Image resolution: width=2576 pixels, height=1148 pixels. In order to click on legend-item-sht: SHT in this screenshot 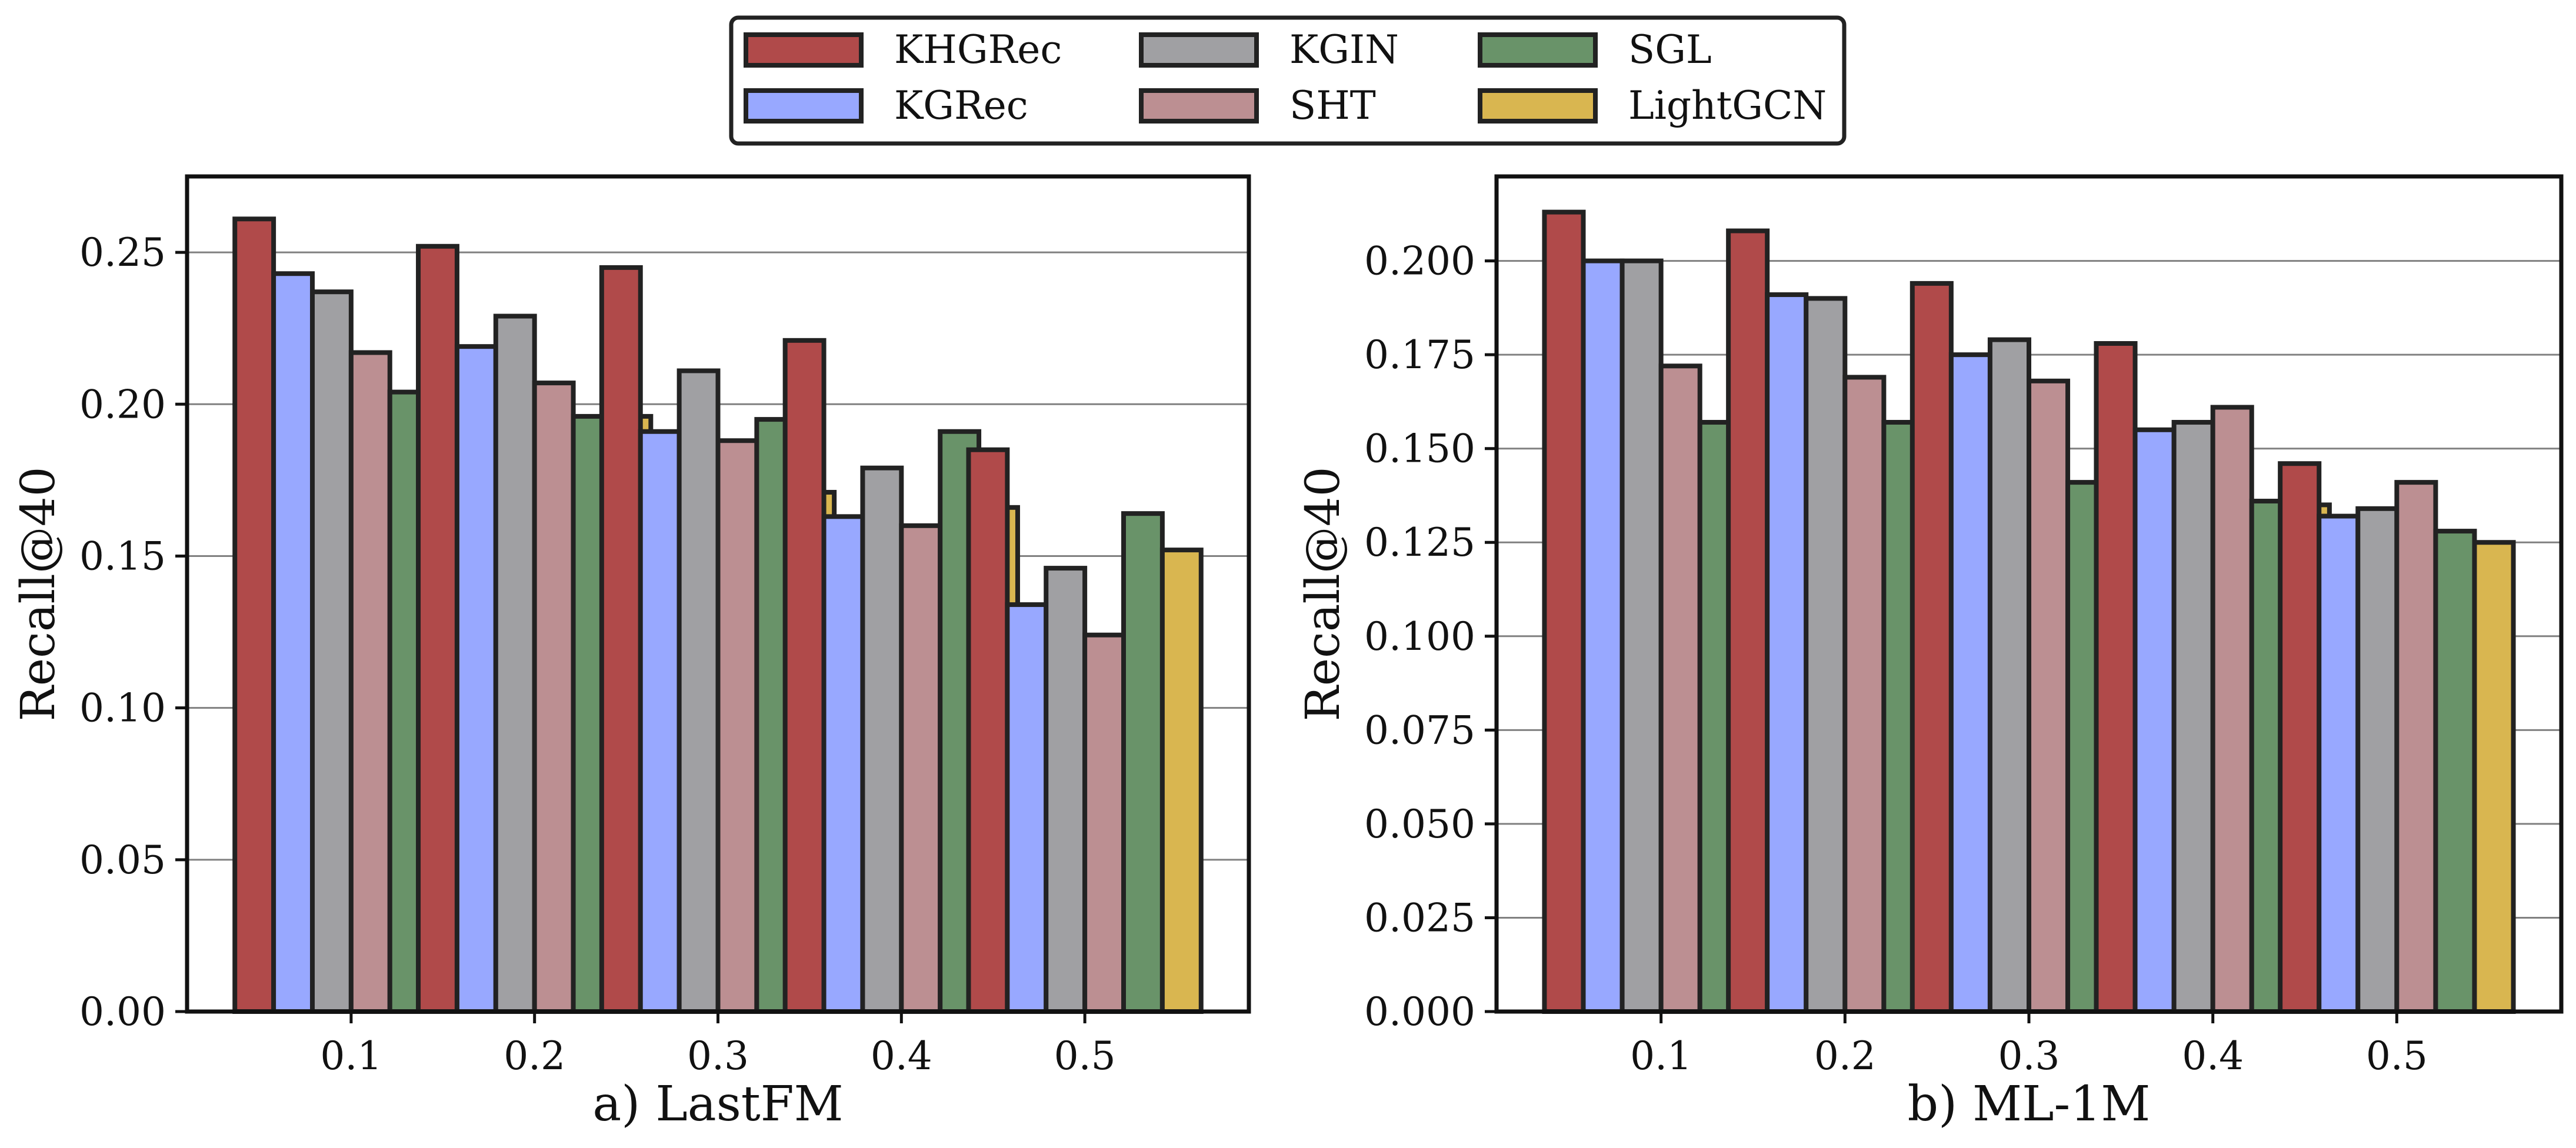, I will do `click(1257, 105)`.